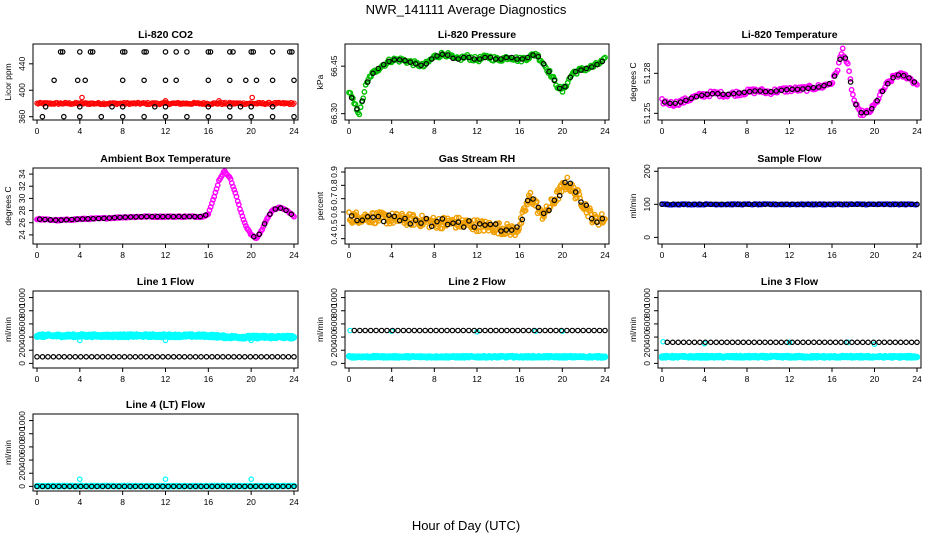 The width and height of the screenshot is (936, 540). What do you see at coordinates (22, 116) in the screenshot?
I see `y-tick-label: 360` at bounding box center [22, 116].